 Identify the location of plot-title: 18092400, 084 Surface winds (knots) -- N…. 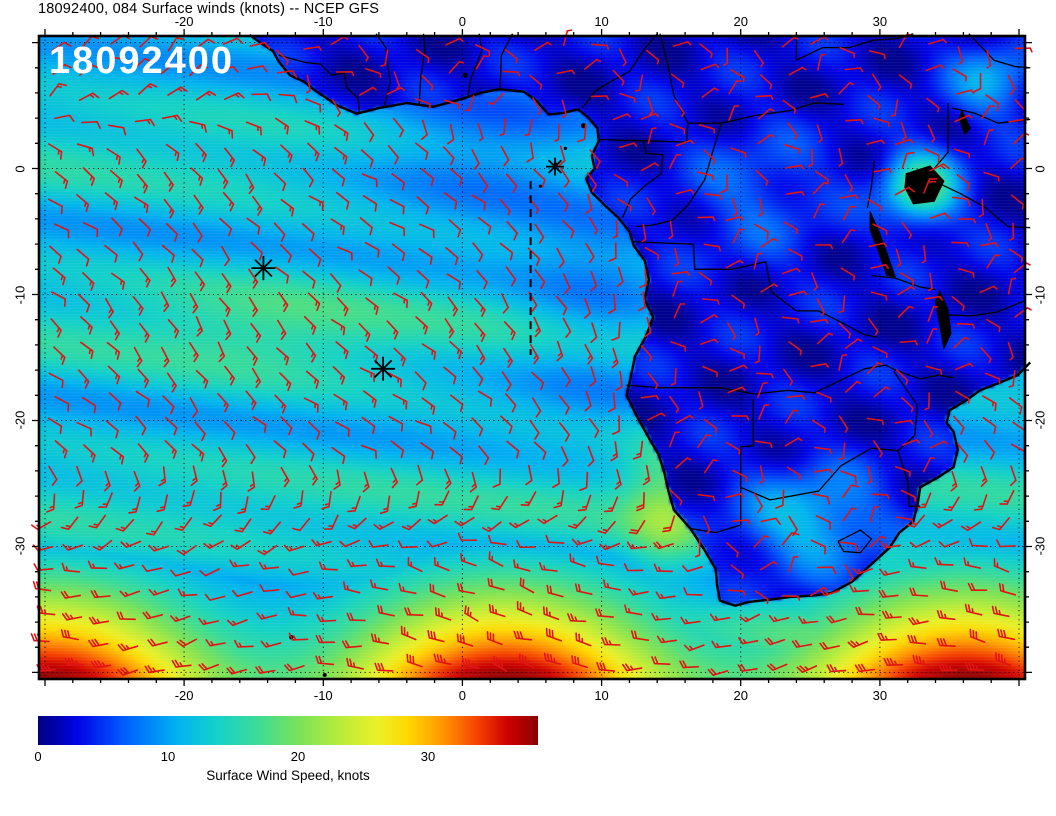
(209, 9).